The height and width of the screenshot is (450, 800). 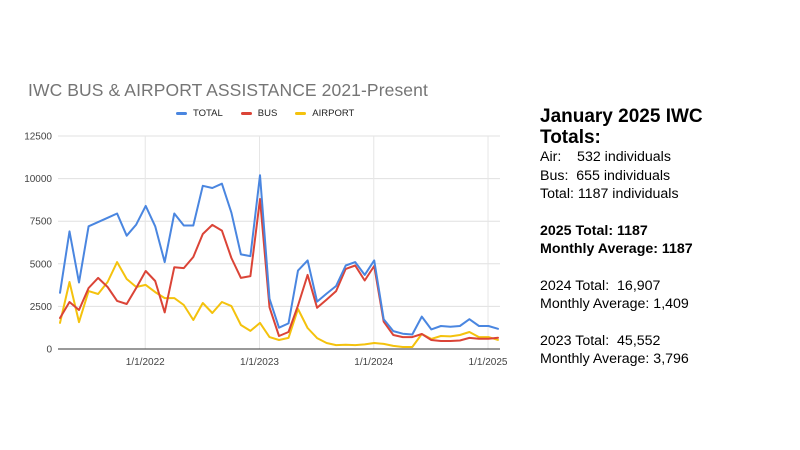 I want to click on legend-label-airport: AIRPORT, so click(x=333, y=113).